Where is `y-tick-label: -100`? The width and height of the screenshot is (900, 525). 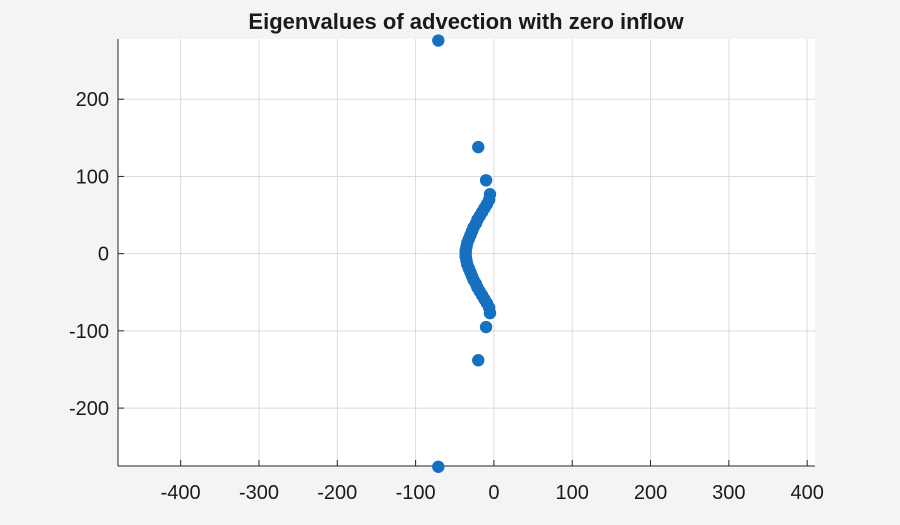
y-tick-label: -100 is located at coordinates (89, 332).